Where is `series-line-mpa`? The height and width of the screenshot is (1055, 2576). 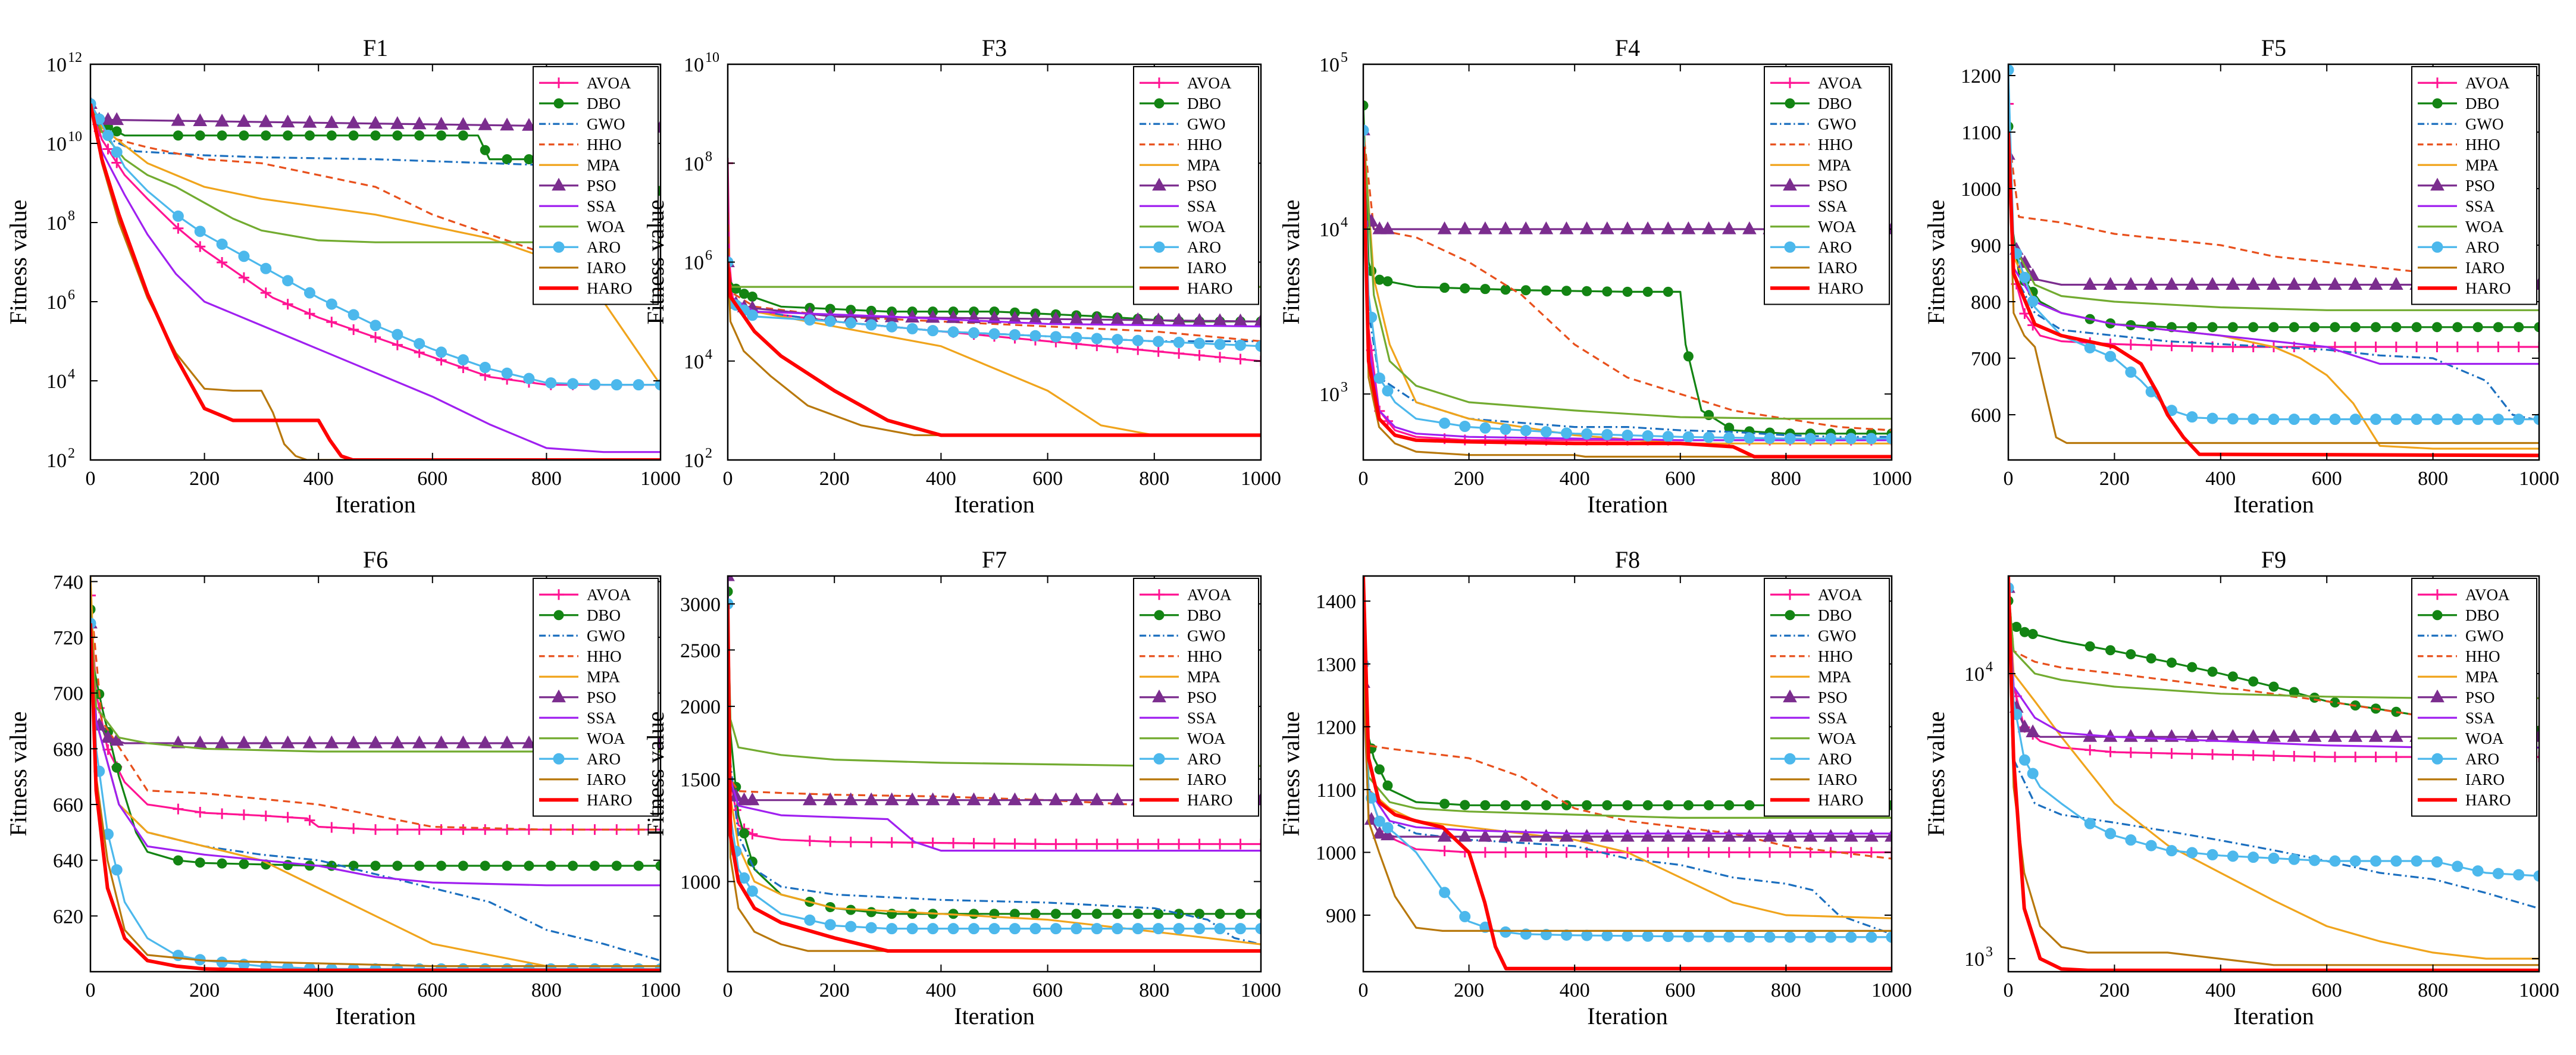
series-line-mpa is located at coordinates (2273, 773).